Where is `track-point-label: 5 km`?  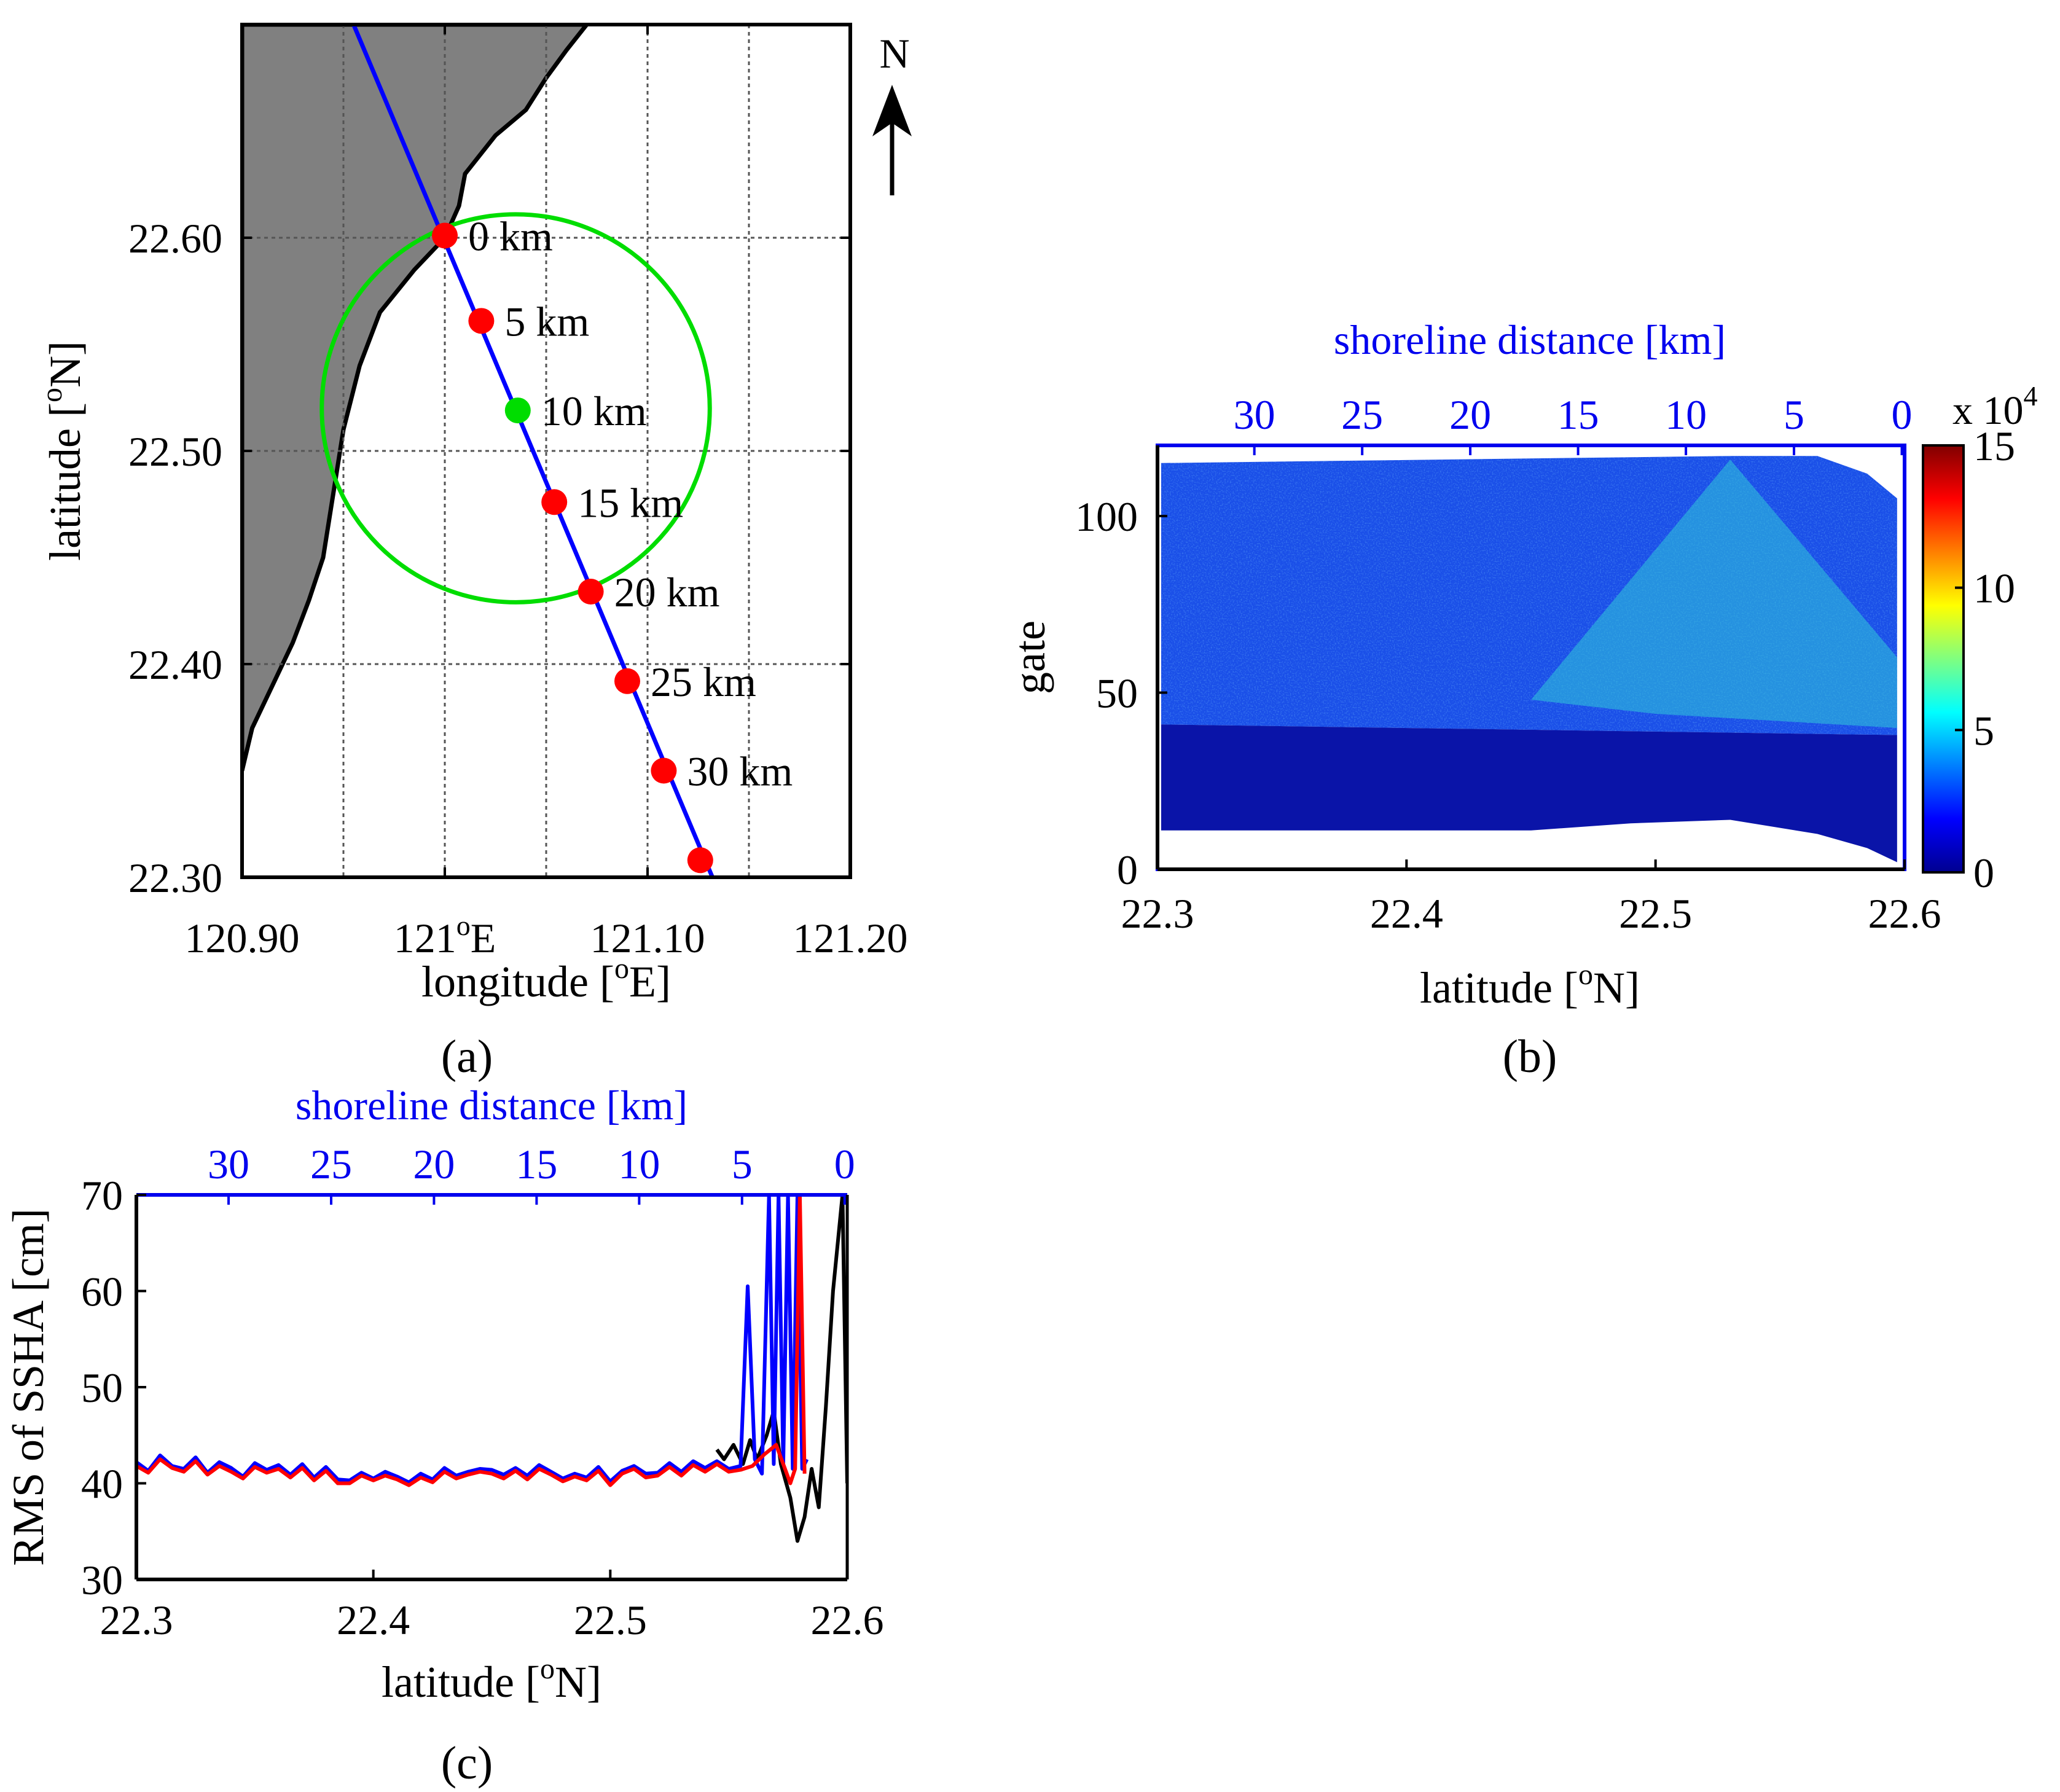
track-point-label: 5 km is located at coordinates (546, 321).